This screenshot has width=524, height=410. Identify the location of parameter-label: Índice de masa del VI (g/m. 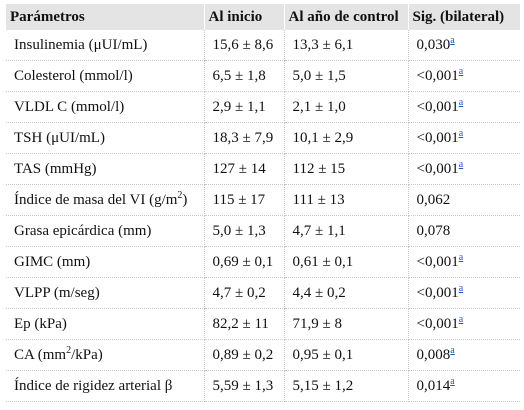
(96, 199).